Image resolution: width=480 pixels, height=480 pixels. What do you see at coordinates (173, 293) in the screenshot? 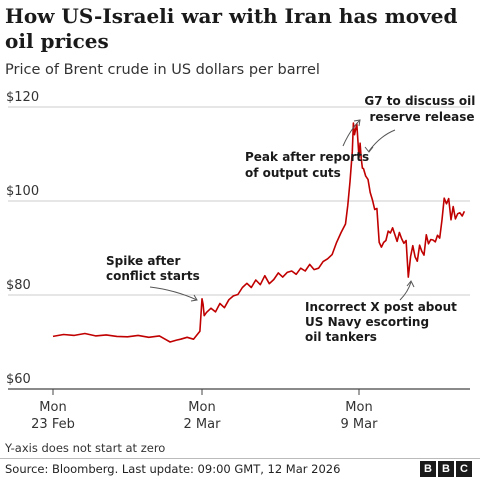
I see `annotation-spike-arrow` at bounding box center [173, 293].